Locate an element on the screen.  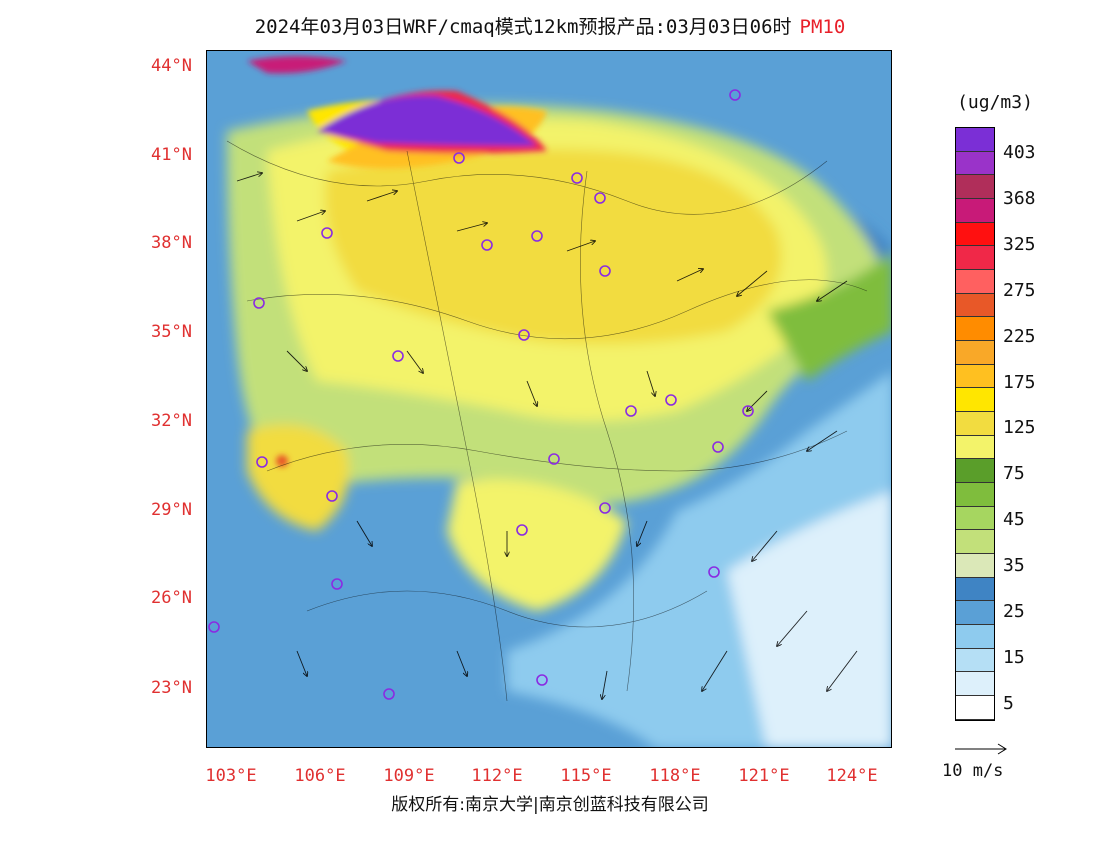
lon-label: 106°E is located at coordinates (320, 776).